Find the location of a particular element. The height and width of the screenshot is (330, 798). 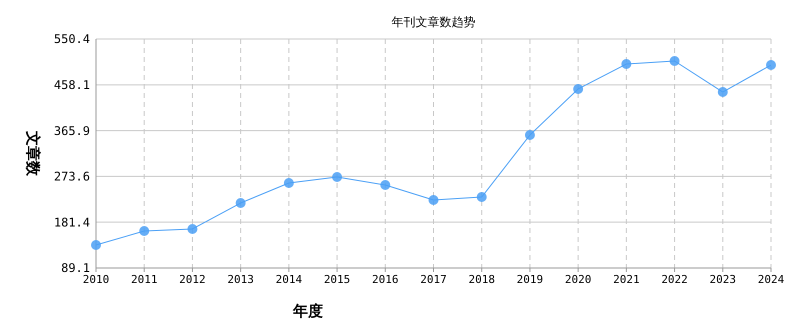

x-tick-label: 2024 is located at coordinates (771, 279).